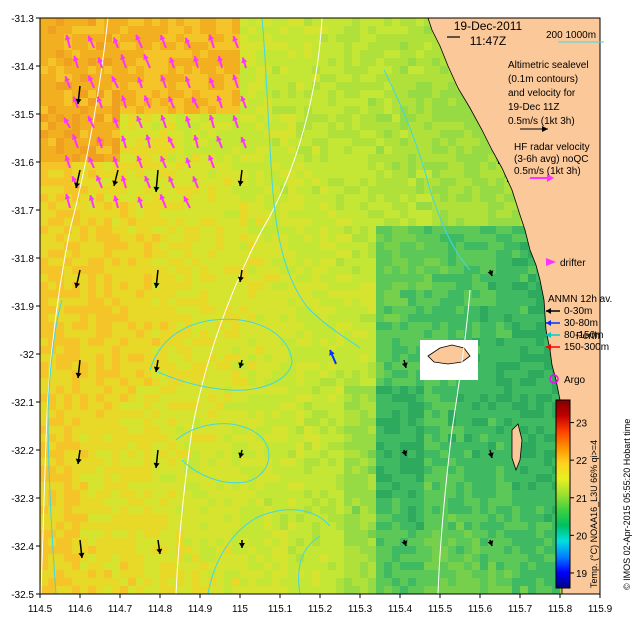  I want to click on colorbar-label: Temp. (°C) NOAA16_L3U 66% qi>=4, so click(594, 514).